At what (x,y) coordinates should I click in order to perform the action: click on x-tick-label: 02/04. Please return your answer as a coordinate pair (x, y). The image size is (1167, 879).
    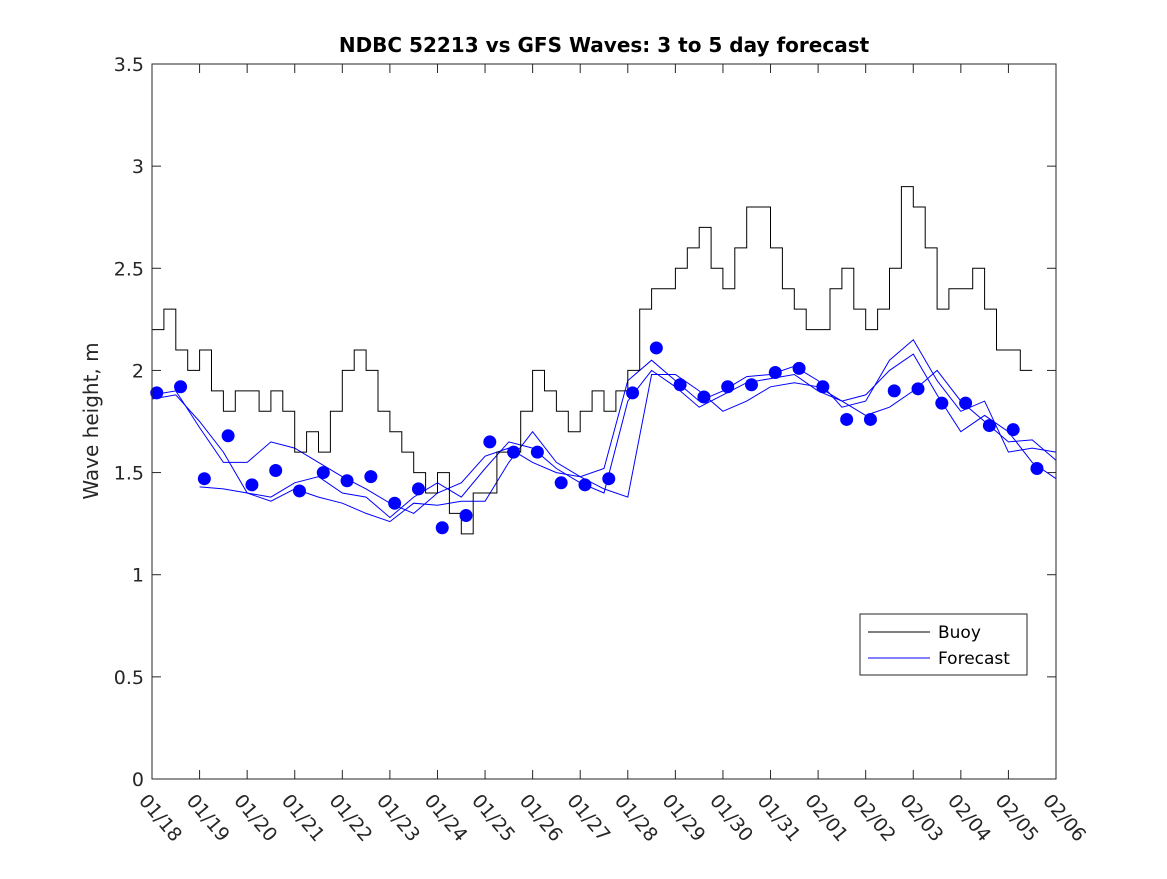
    Looking at the image, I should click on (969, 818).